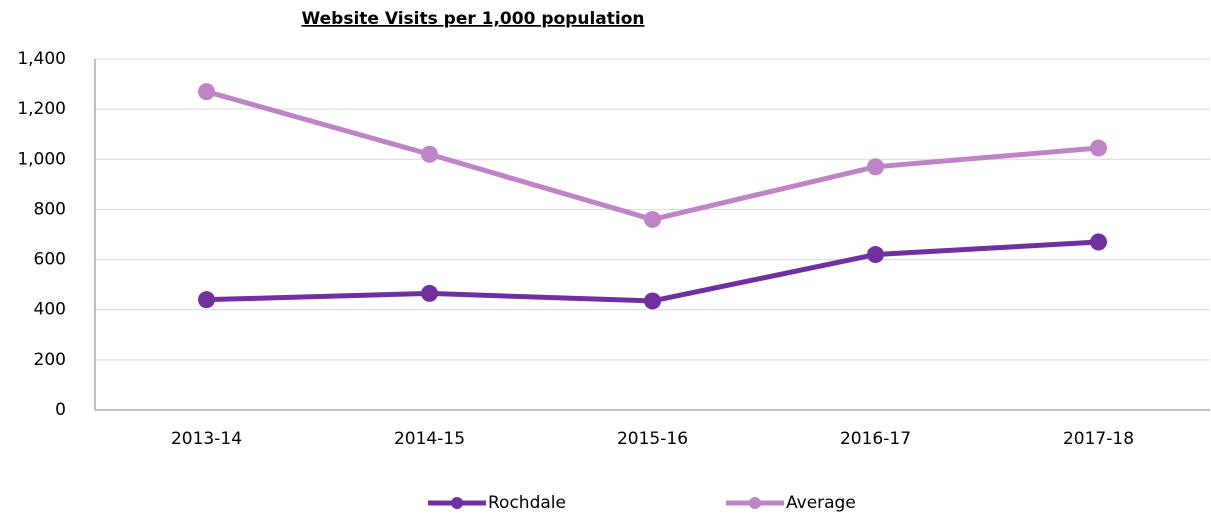 This screenshot has height=518, width=1211. What do you see at coordinates (206, 439) in the screenshot?
I see `x-tick-label: 2013-14` at bounding box center [206, 439].